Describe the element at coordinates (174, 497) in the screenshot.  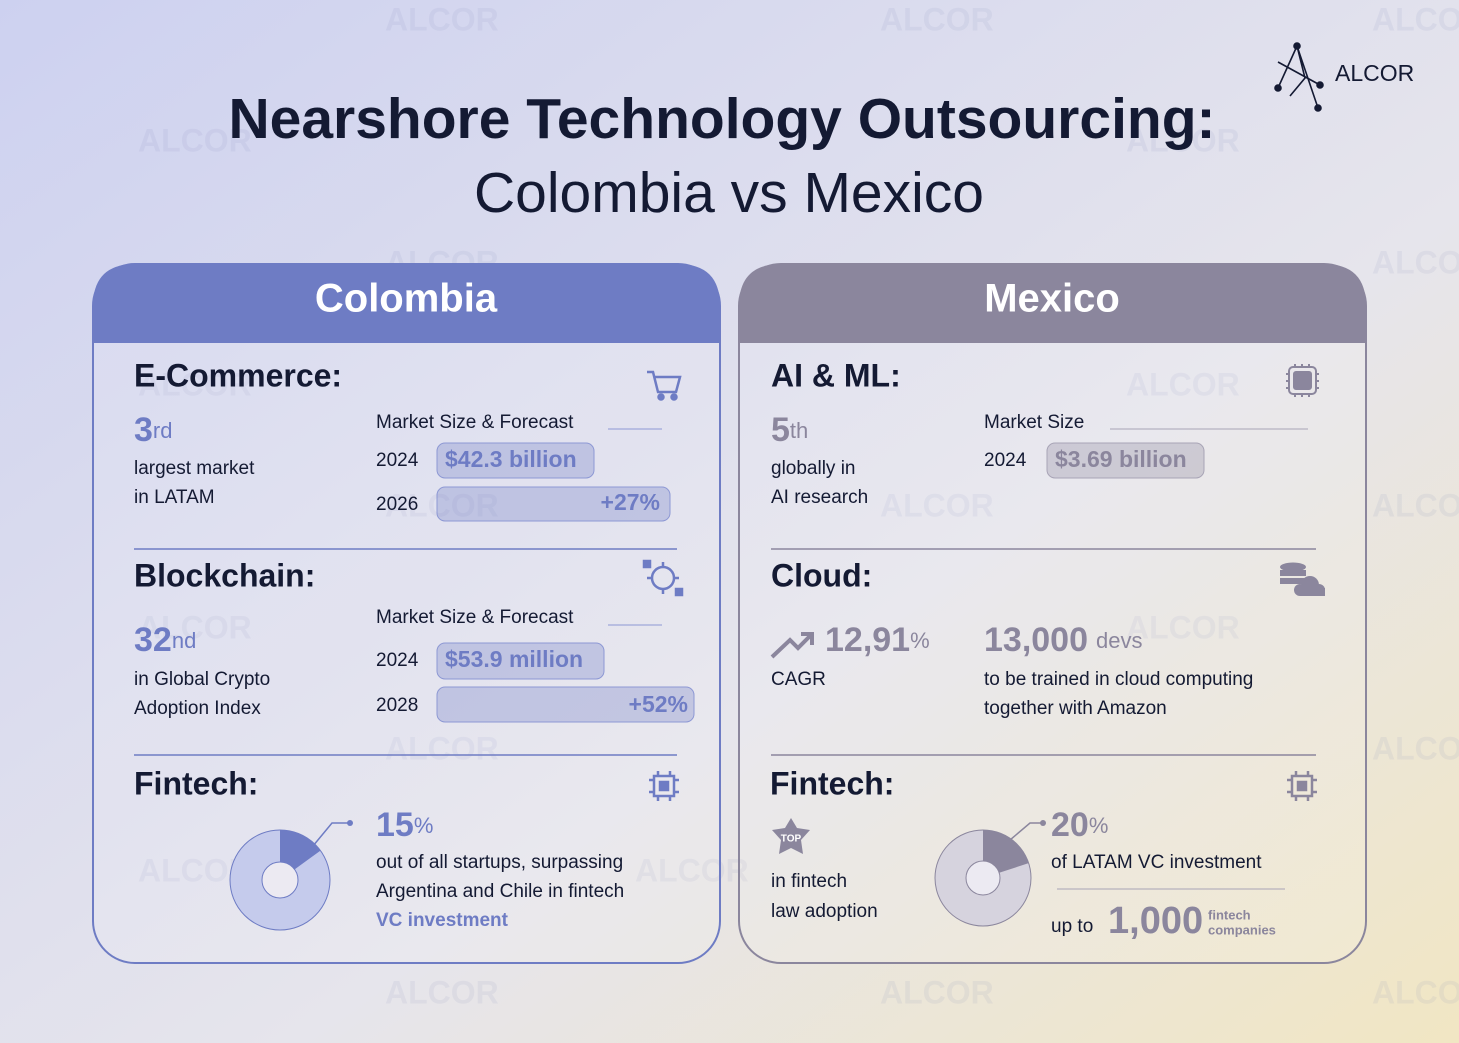
I see `text: in LATAM` at that location.